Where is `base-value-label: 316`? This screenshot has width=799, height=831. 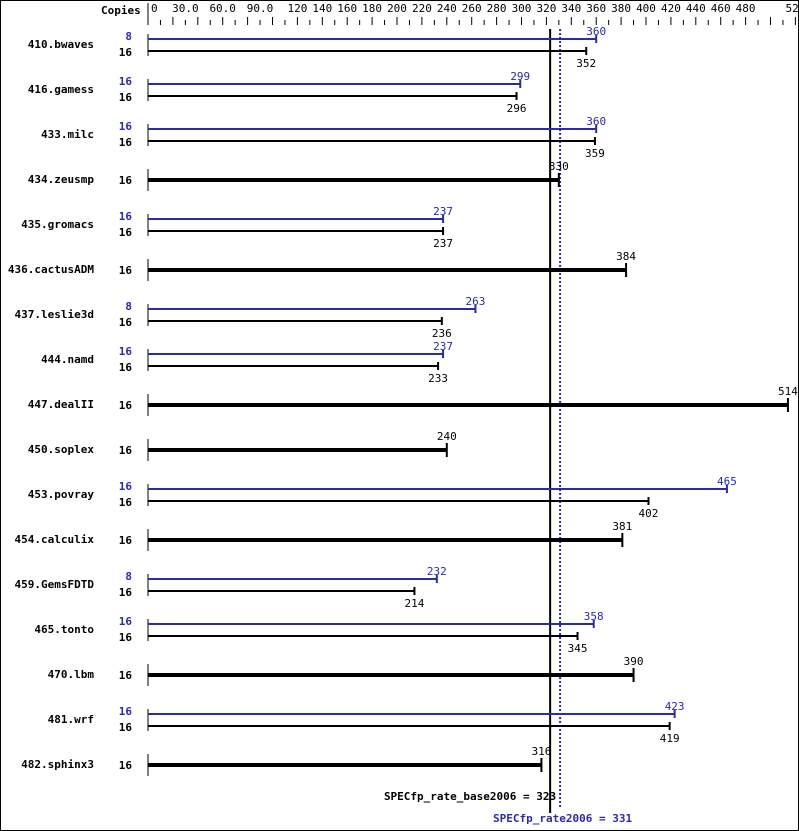
base-value-label: 316 is located at coordinates (541, 751).